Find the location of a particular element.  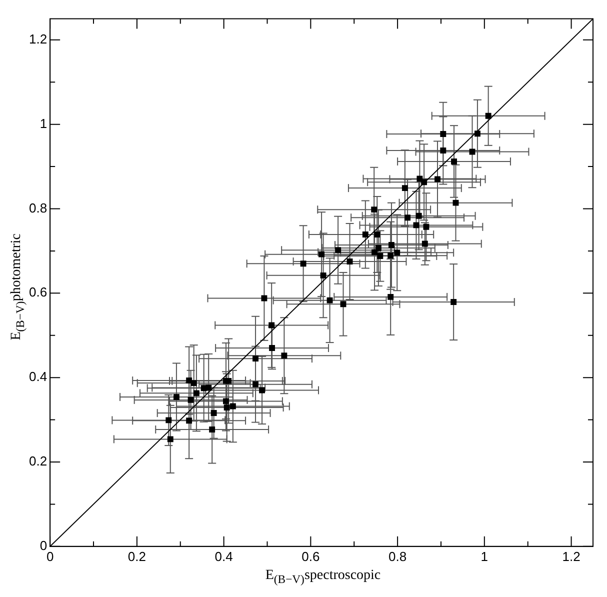

x-tick-label: 0.8 is located at coordinates (397, 556).